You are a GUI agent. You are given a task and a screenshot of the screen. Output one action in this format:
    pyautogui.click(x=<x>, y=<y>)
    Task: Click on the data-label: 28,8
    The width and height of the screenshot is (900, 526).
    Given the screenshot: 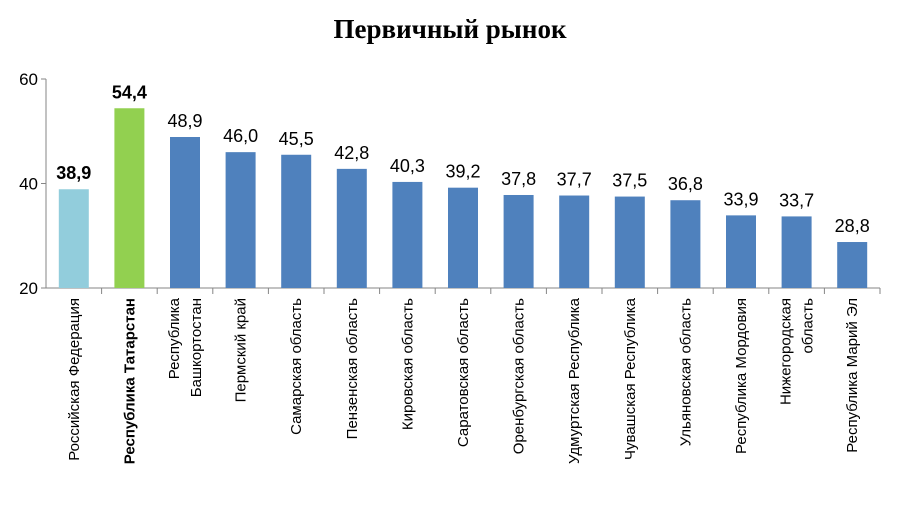 What is the action you would take?
    pyautogui.click(x=852, y=226)
    